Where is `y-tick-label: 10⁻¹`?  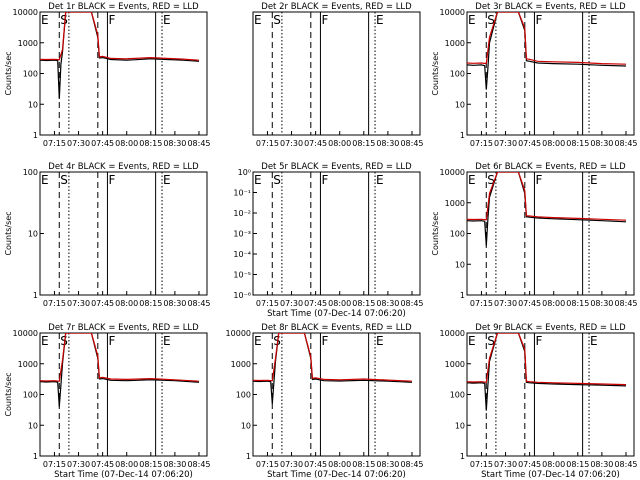
y-tick-label: 10⁻¹ is located at coordinates (242, 193).